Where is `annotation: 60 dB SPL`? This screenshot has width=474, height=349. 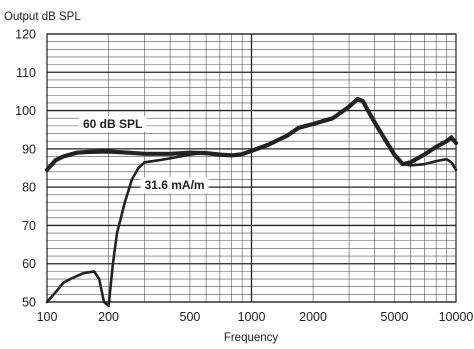
annotation: 60 dB SPL is located at coordinates (113, 123).